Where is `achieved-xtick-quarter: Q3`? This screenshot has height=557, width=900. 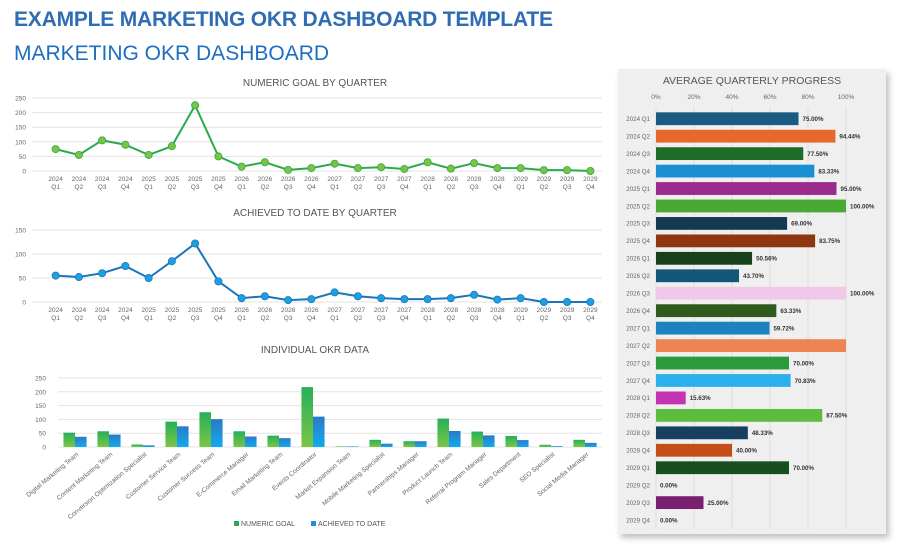
achieved-xtick-quarter: Q3 is located at coordinates (102, 318).